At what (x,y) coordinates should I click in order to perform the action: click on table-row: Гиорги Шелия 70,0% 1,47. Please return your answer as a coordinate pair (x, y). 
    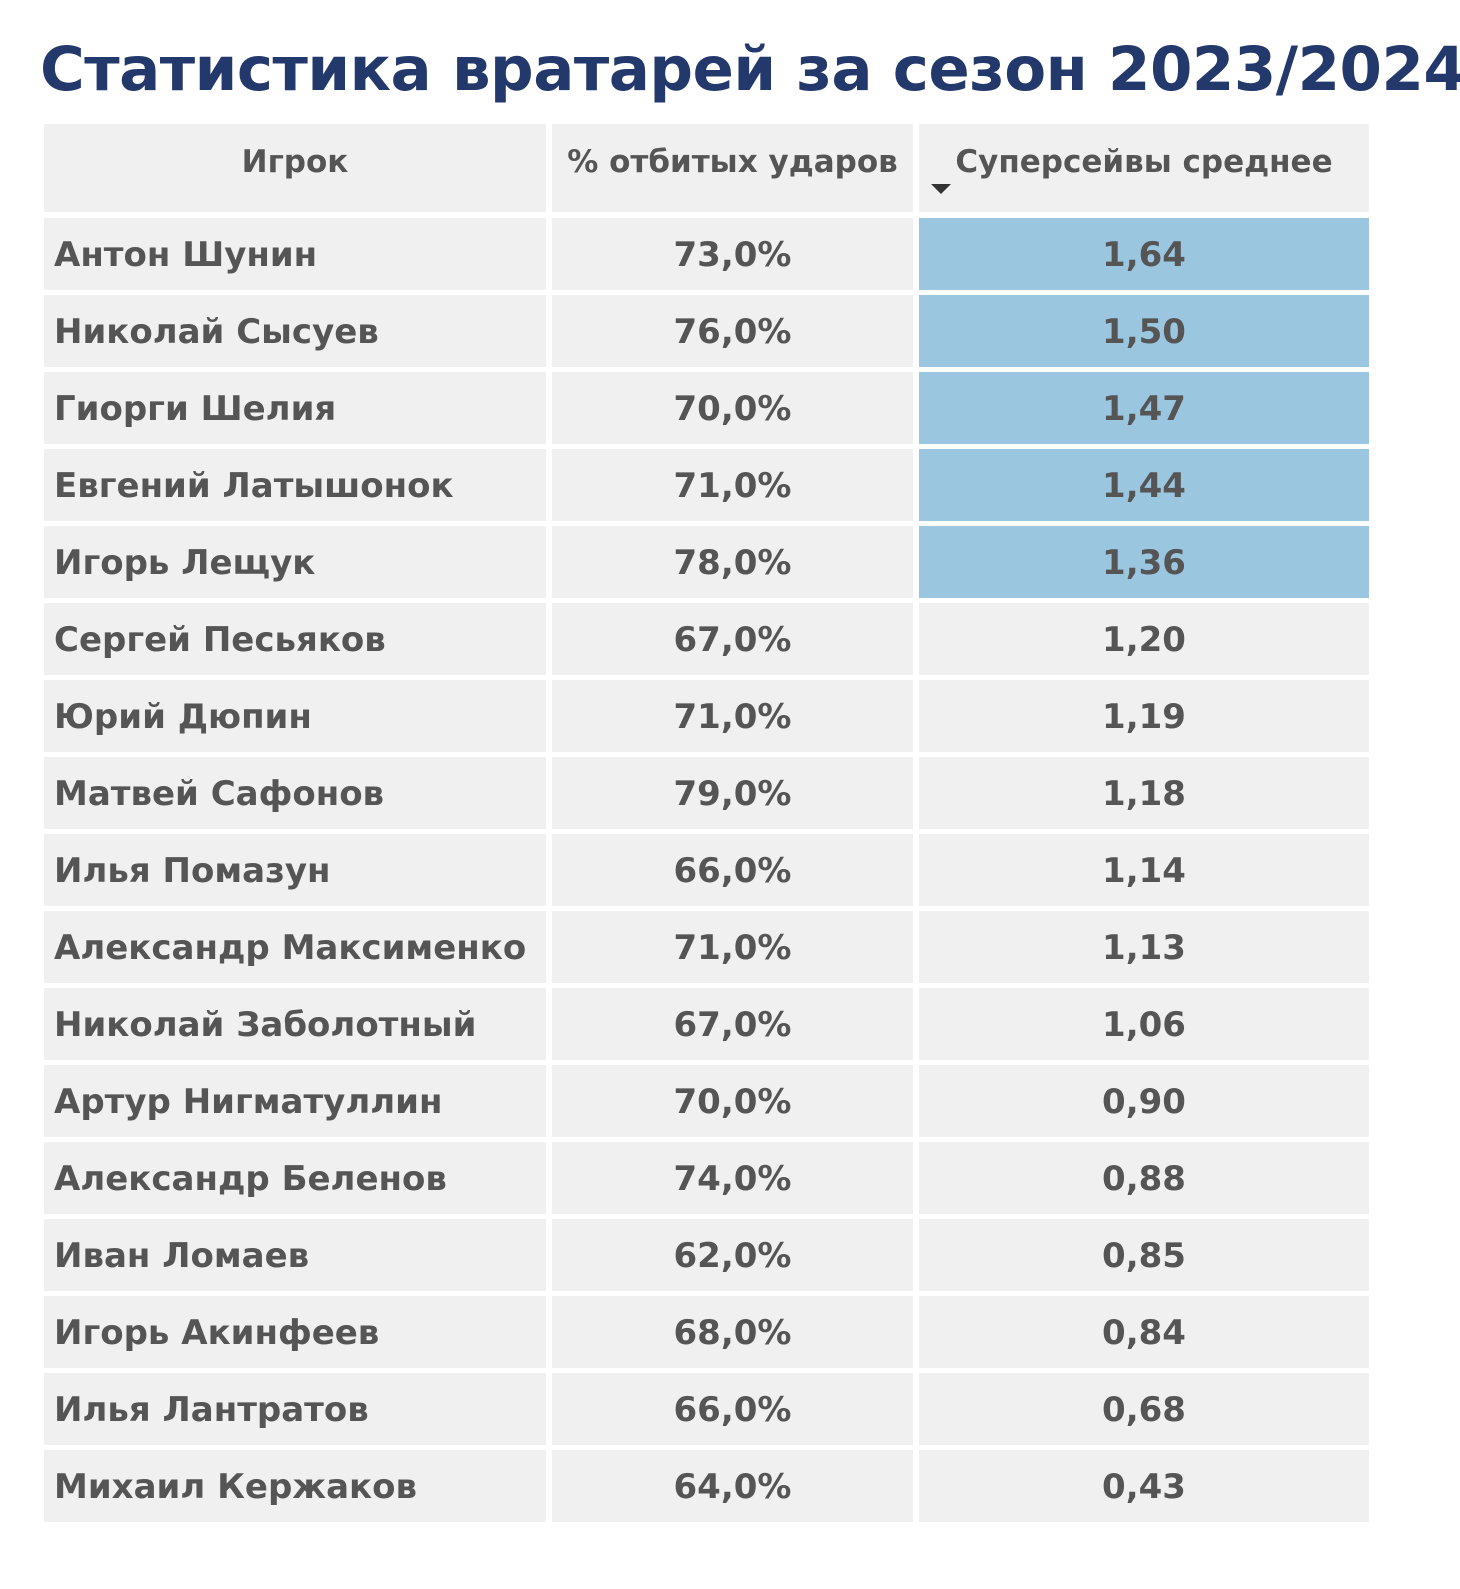
    Looking at the image, I should click on (706, 408).